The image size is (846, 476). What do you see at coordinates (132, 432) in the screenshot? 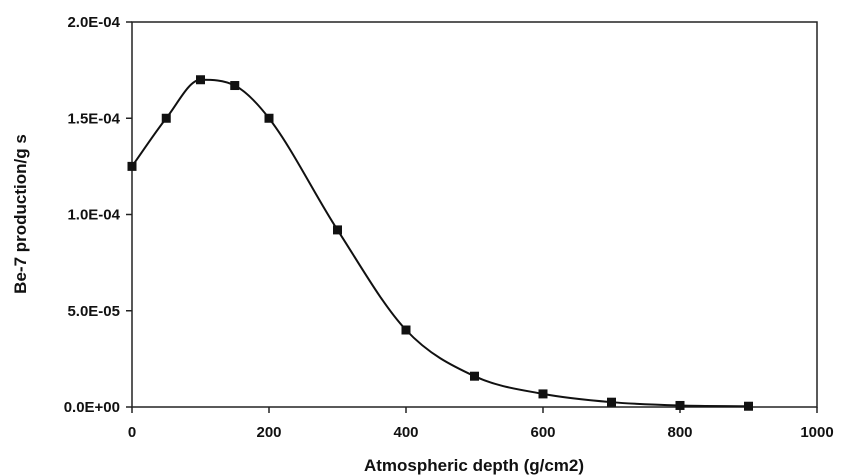
I see `x-tick-label: 0` at bounding box center [132, 432].